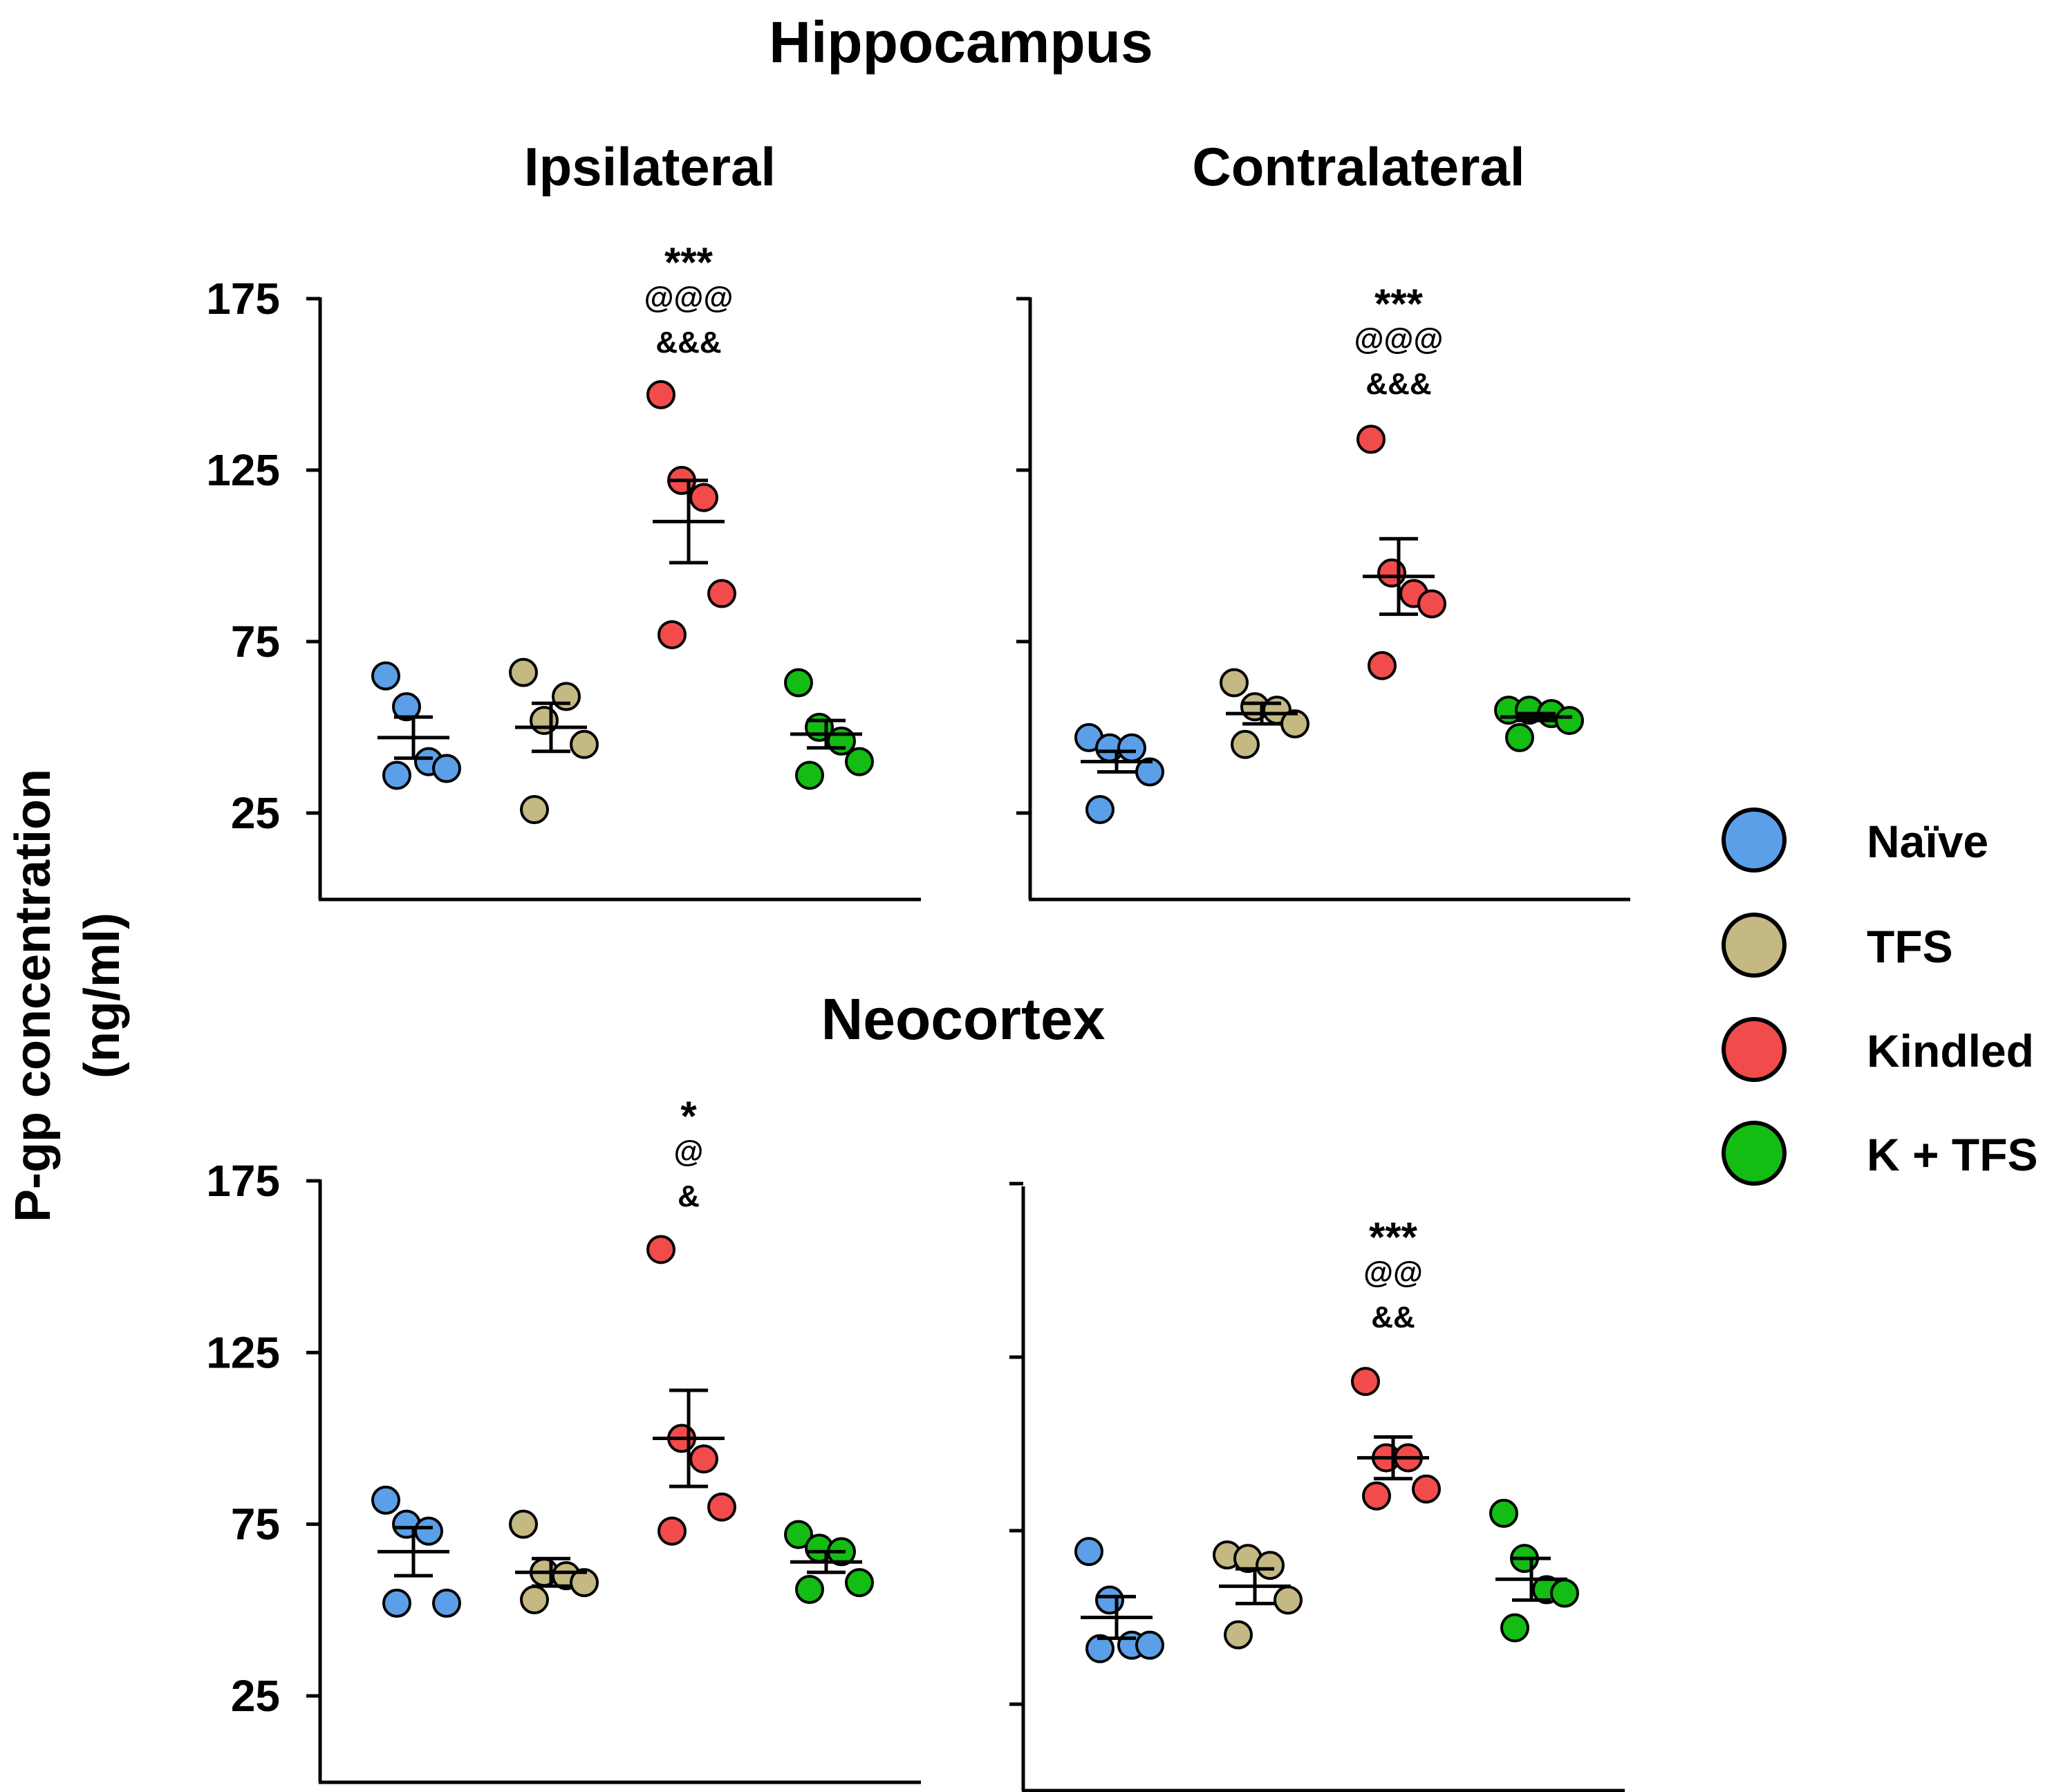 Image resolution: width=2061 pixels, height=1792 pixels. I want to click on hippocampus-title: Hippocampus, so click(961, 42).